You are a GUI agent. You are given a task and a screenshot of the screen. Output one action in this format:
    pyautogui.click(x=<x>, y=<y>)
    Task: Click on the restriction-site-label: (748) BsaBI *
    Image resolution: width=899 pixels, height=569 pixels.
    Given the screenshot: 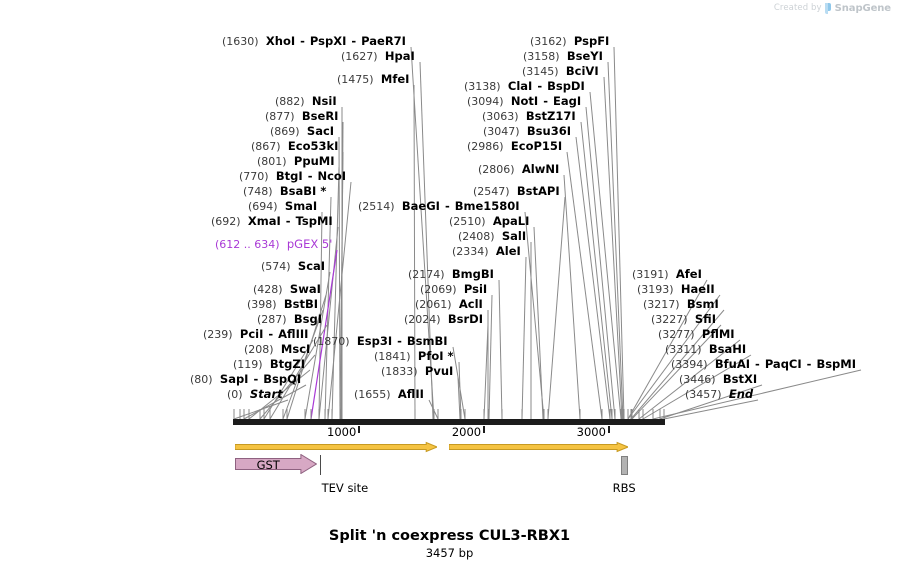 What is the action you would take?
    pyautogui.click(x=284, y=191)
    